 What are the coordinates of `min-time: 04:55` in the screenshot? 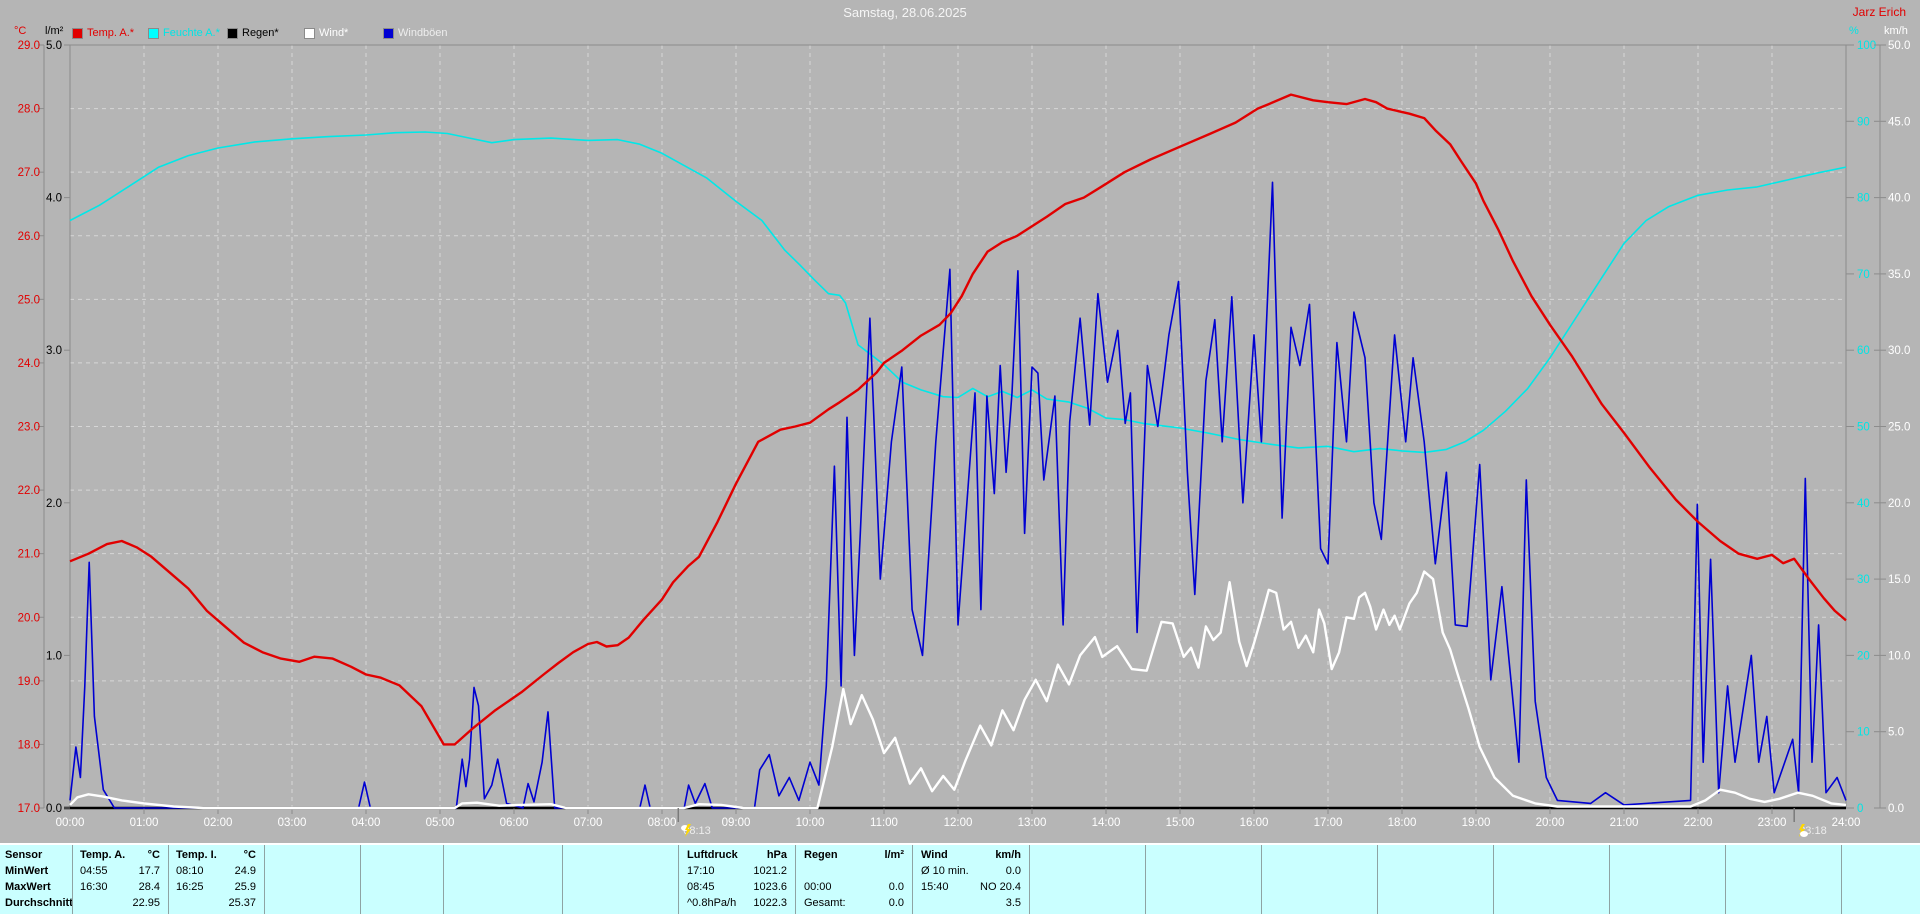 It's located at (94, 871).